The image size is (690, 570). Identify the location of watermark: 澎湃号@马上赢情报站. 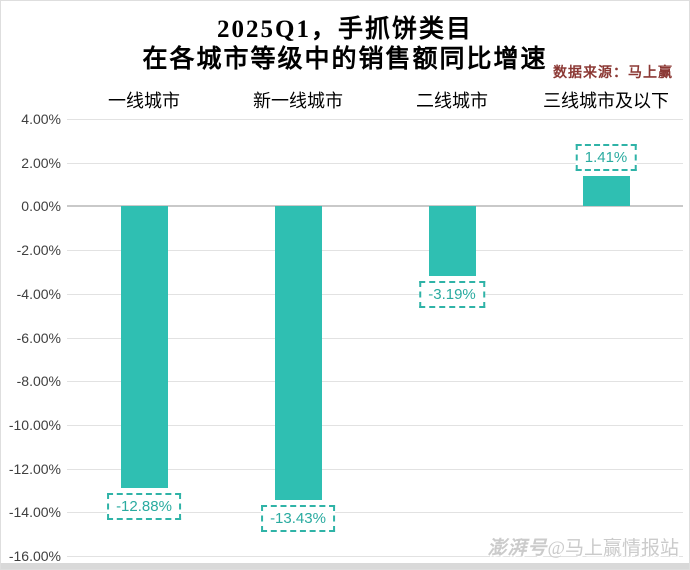
(583, 546).